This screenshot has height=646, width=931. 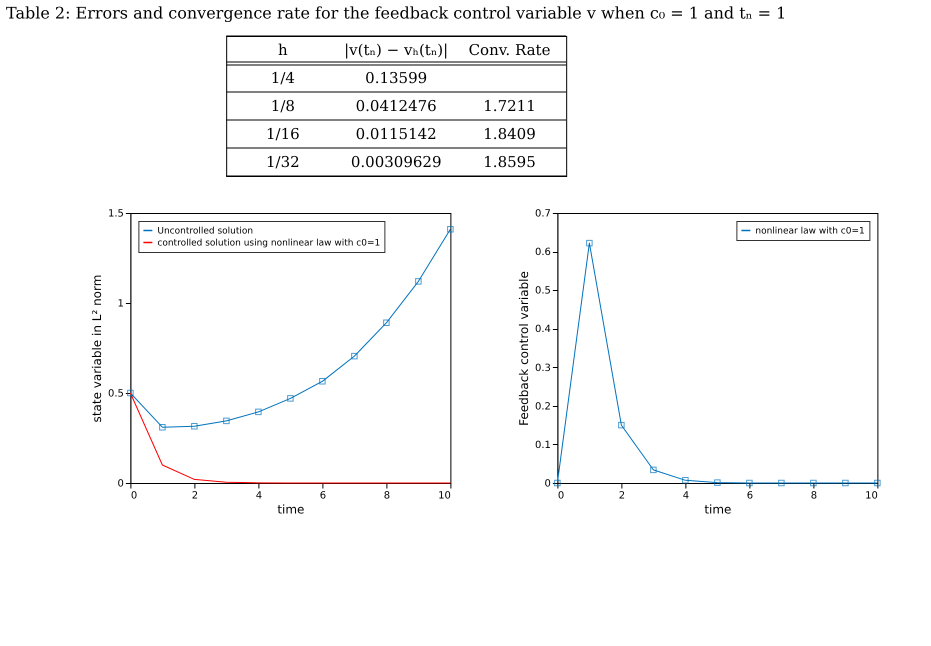 What do you see at coordinates (509, 50) in the screenshot?
I see `category-label: Conv. Rate` at bounding box center [509, 50].